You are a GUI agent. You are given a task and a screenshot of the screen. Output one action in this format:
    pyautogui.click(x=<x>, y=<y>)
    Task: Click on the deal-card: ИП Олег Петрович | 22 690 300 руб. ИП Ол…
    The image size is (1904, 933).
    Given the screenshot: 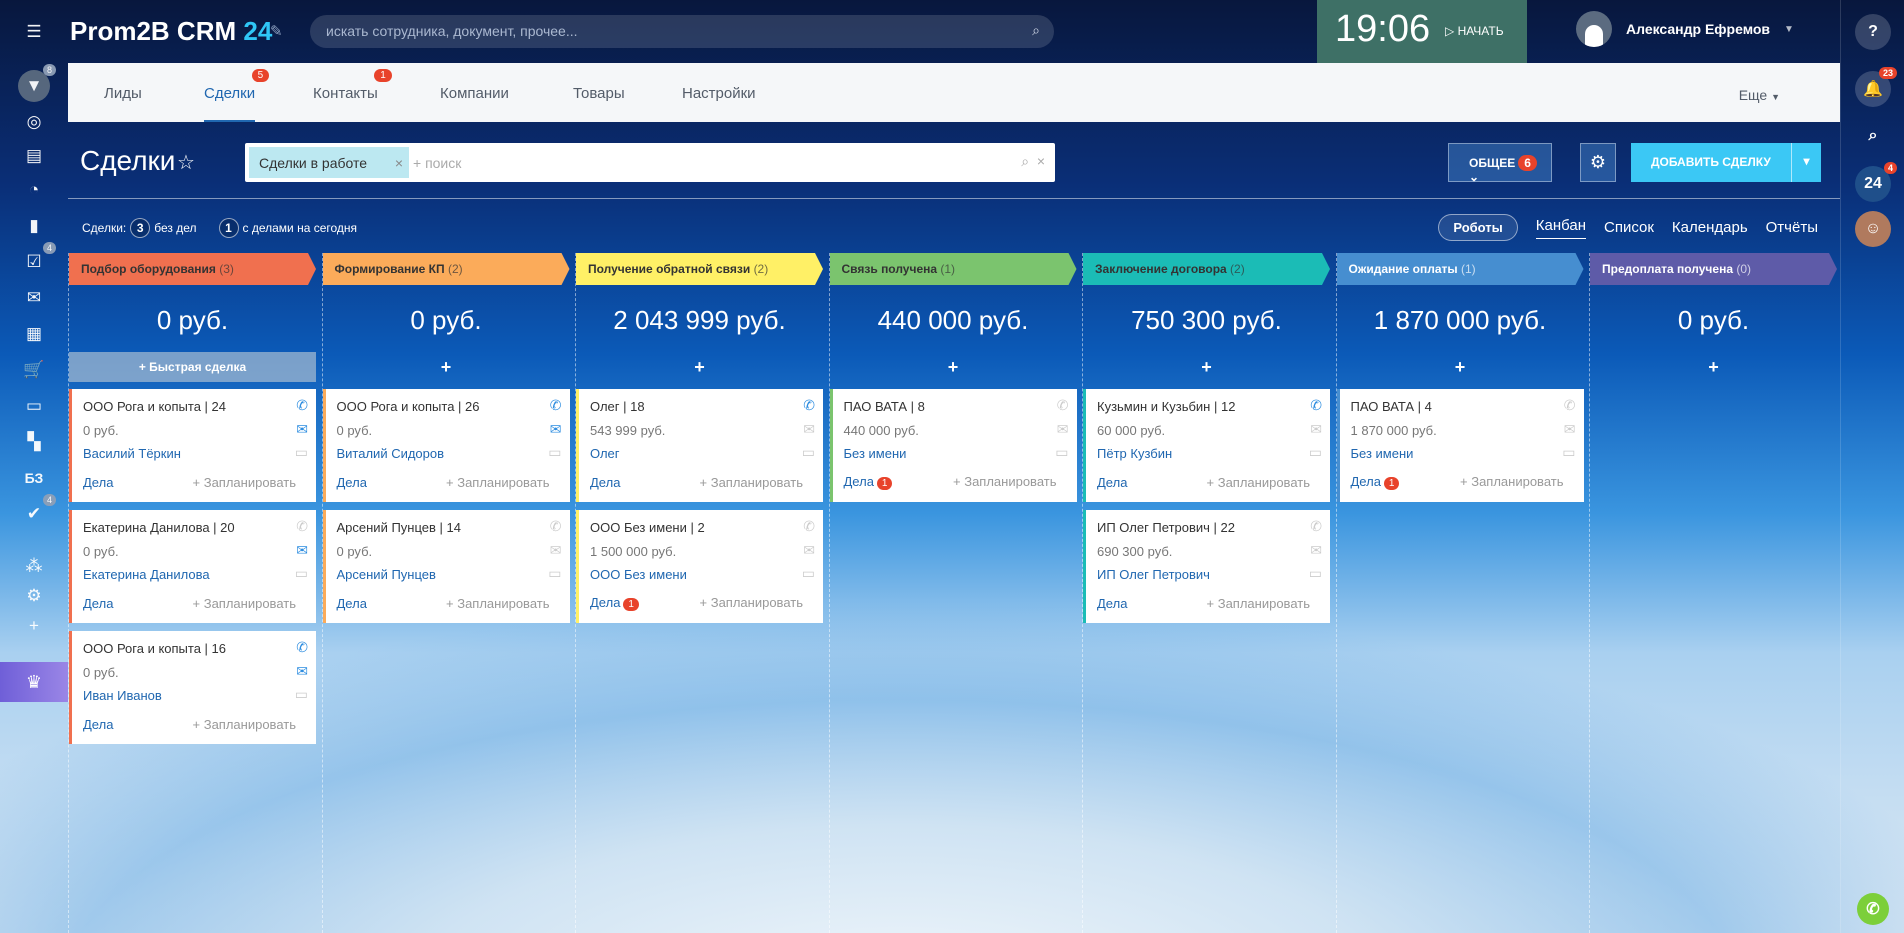 What is the action you would take?
    pyautogui.click(x=1206, y=566)
    